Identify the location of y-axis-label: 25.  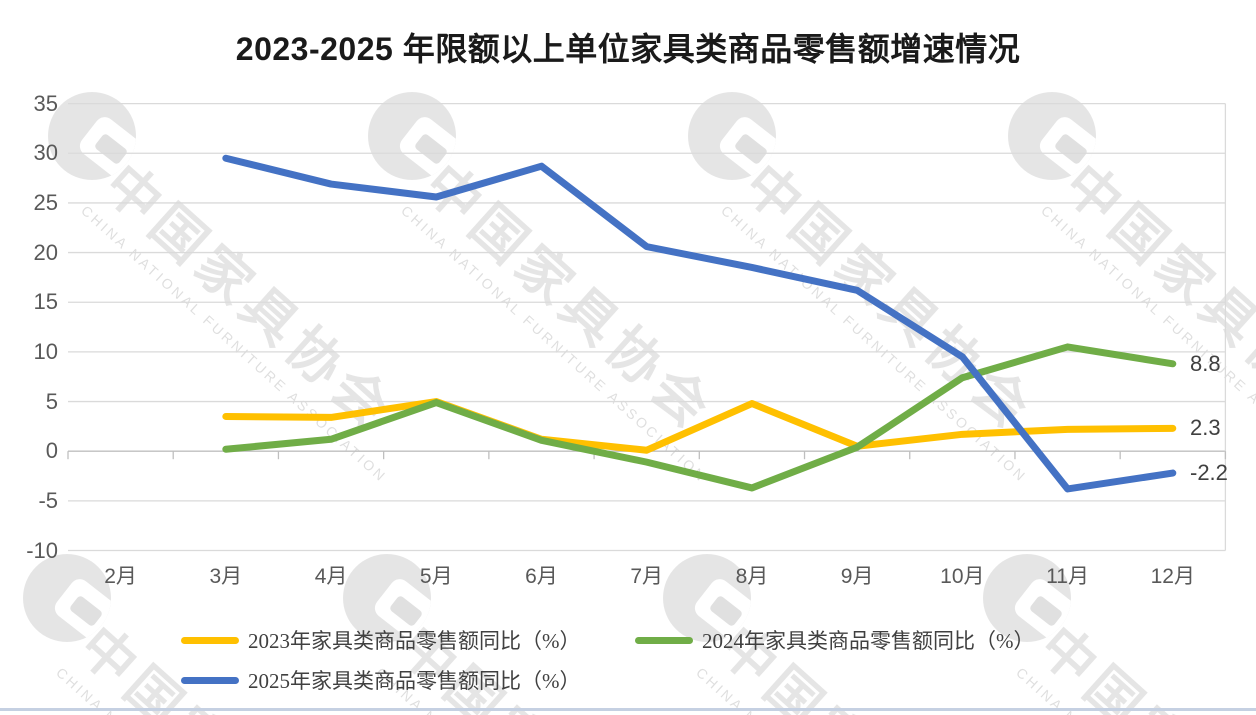
(45, 202).